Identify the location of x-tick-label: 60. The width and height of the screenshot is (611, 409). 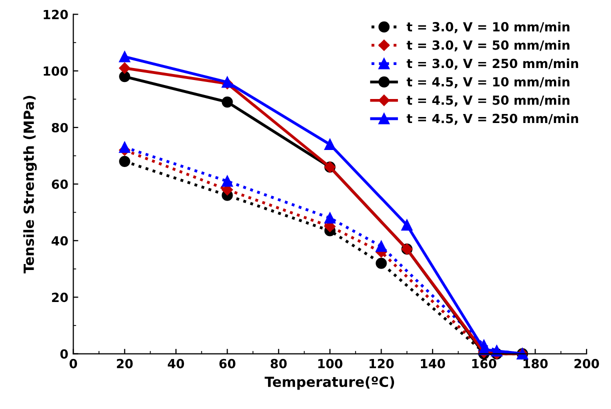
(227, 363).